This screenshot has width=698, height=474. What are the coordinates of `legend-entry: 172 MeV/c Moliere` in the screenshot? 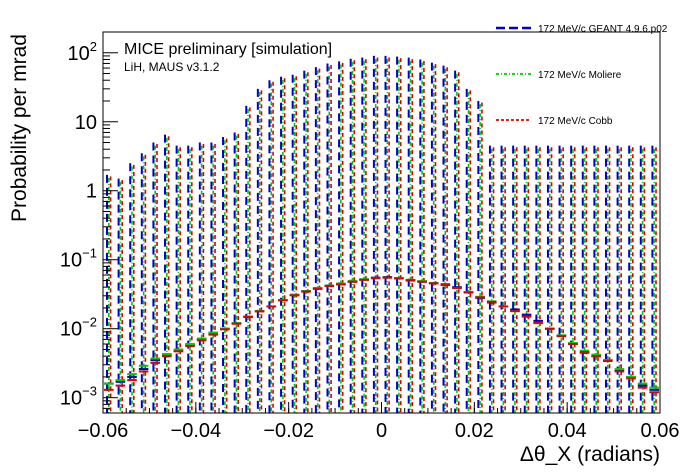 It's located at (559, 75).